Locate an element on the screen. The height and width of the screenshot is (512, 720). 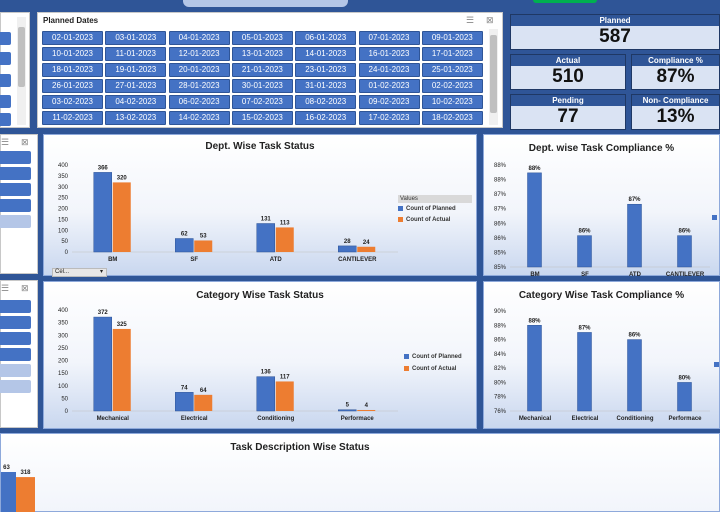
date-button: 23-01-2023 is located at coordinates (326, 70).